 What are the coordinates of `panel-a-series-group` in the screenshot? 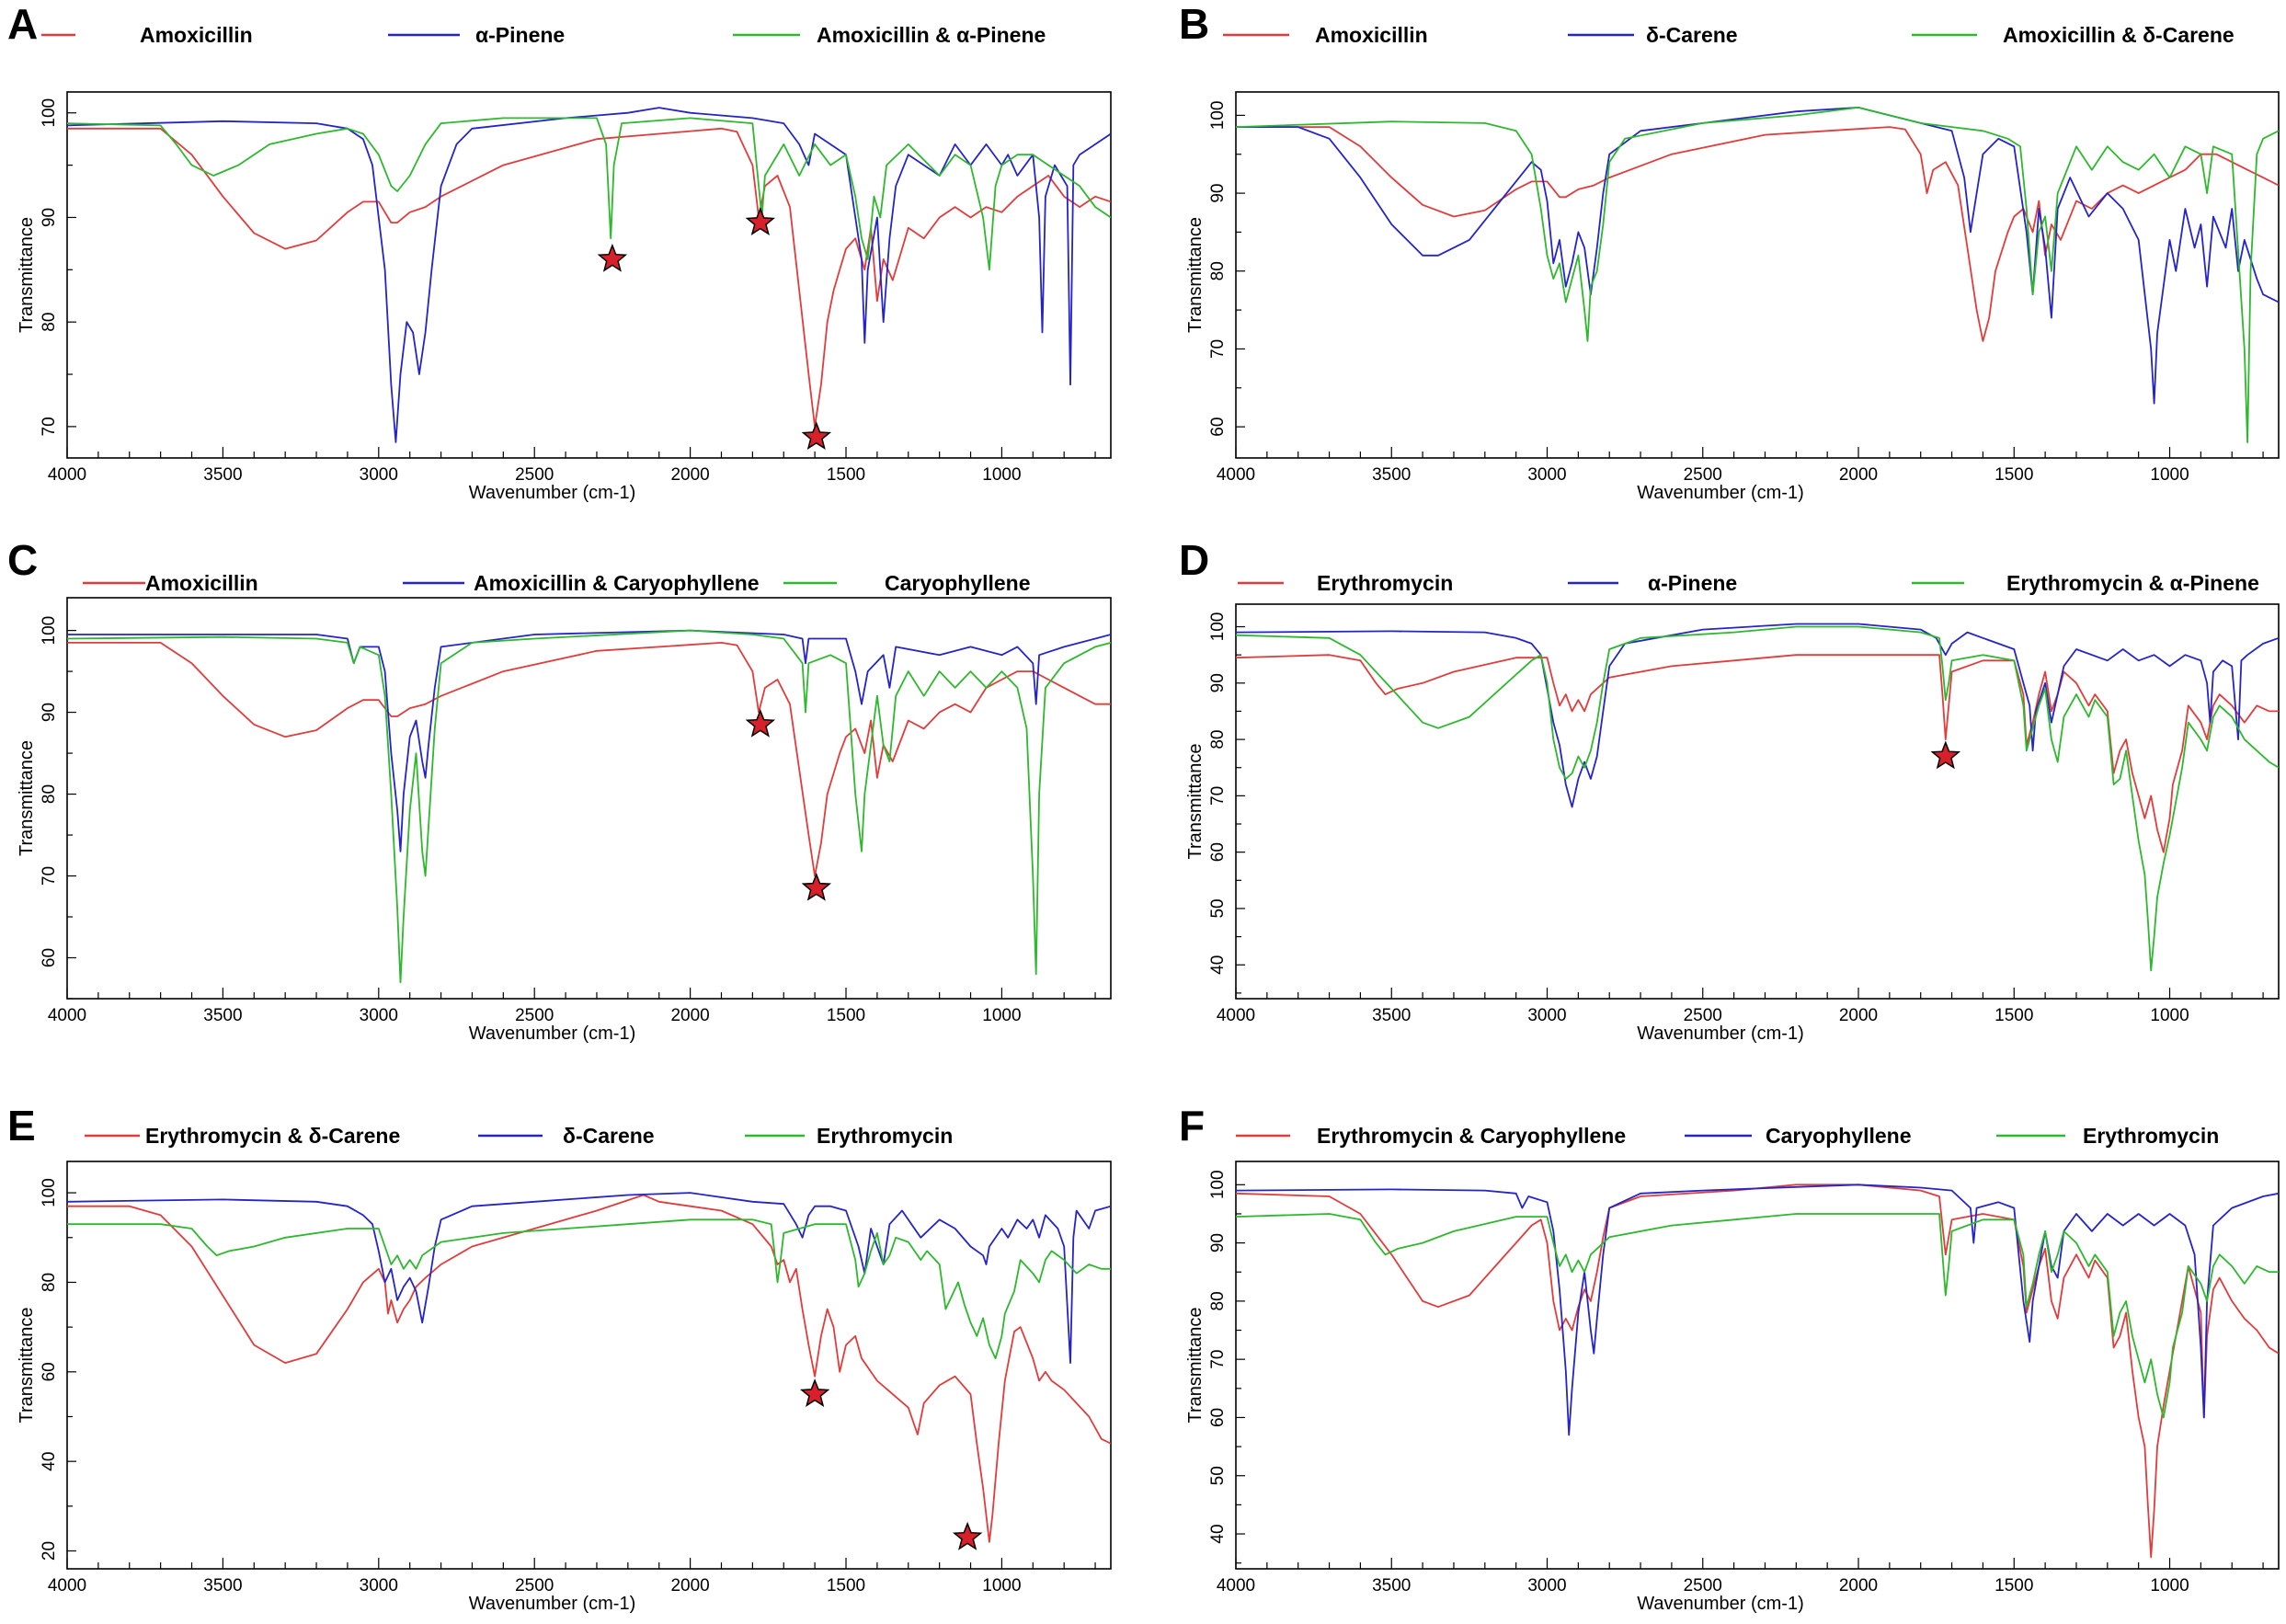 It's located at (589, 275).